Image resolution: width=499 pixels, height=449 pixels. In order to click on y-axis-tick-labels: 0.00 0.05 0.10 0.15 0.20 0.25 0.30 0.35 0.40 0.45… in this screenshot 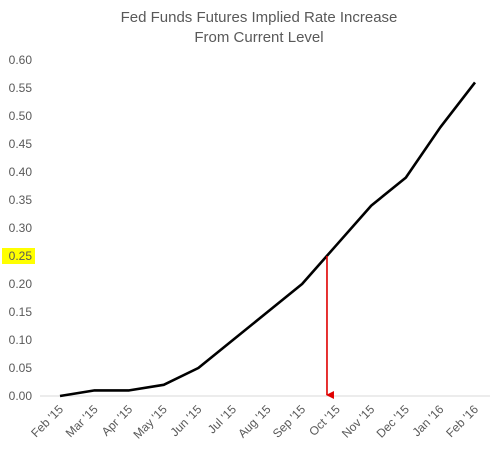, I will do `click(18, 228)`.